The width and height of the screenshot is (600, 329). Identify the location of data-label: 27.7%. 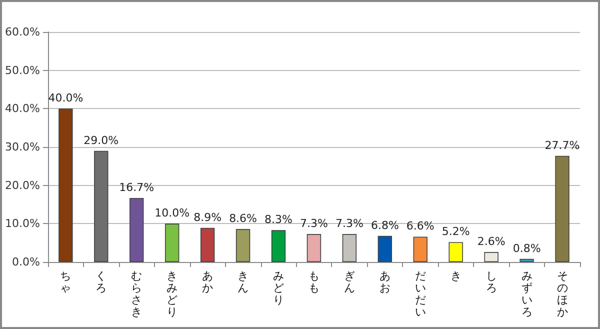
(562, 145).